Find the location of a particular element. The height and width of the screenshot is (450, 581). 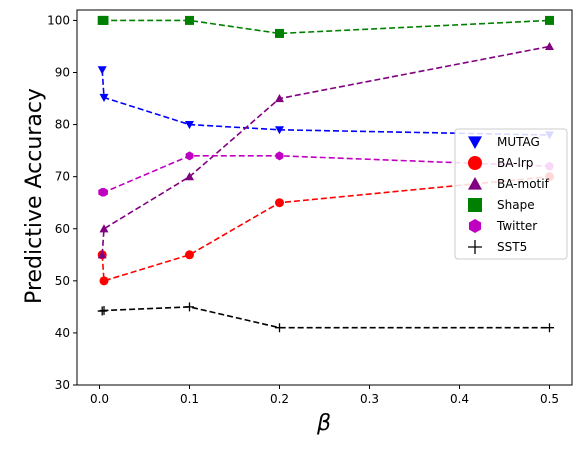

legend-marker-mutag is located at coordinates (475, 142).